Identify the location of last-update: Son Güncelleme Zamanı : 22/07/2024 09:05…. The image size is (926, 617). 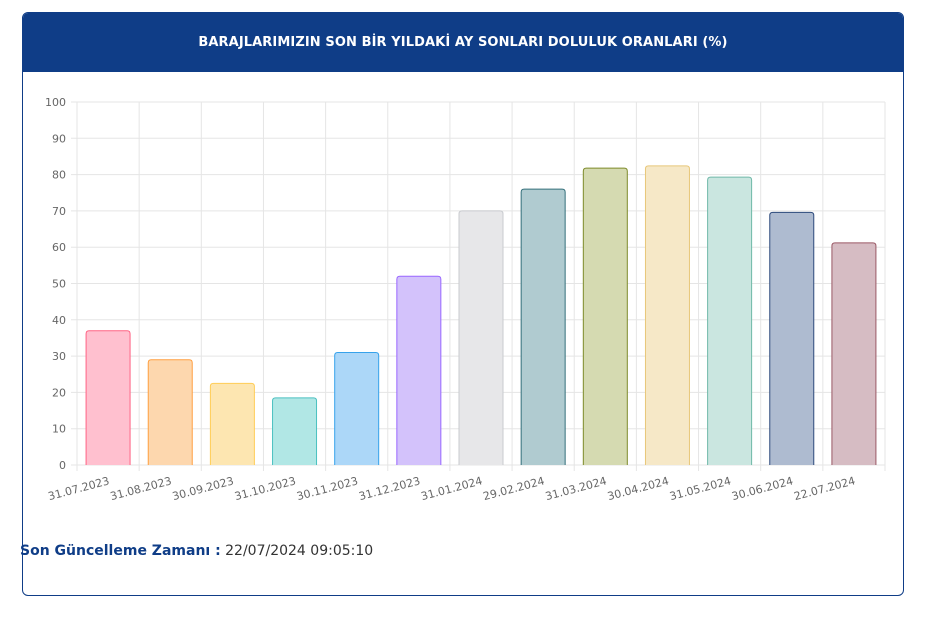
(196, 551).